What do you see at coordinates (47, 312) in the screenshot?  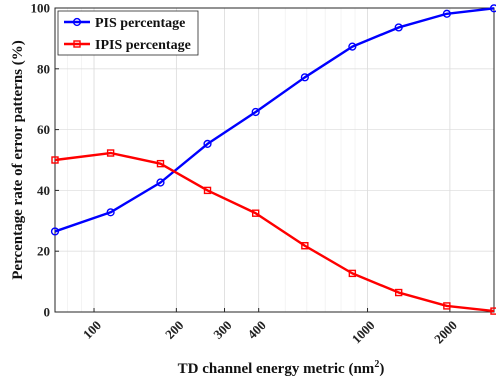 I see `y-tick-label: 0` at bounding box center [47, 312].